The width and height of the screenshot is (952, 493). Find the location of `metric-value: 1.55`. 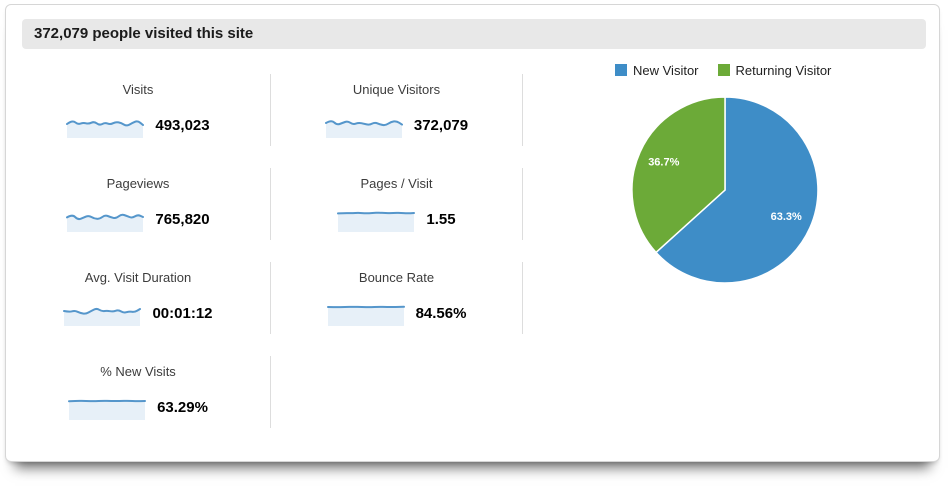

metric-value: 1.55 is located at coordinates (441, 219).